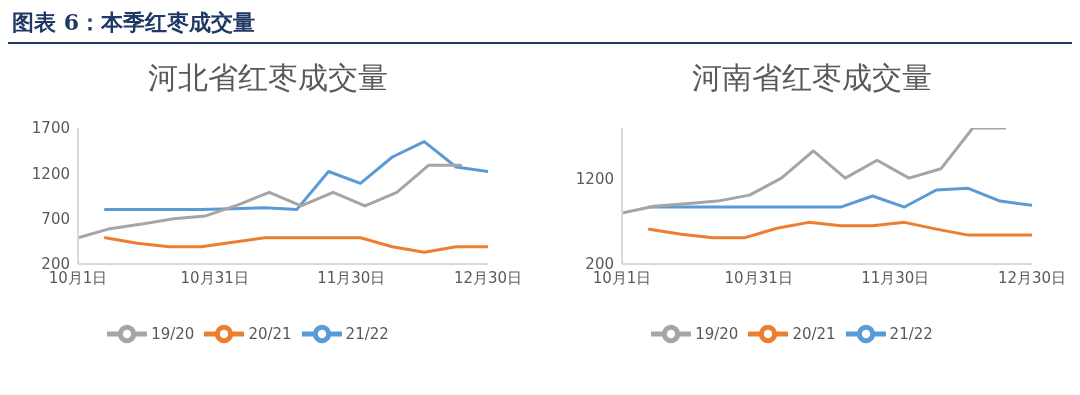 The width and height of the screenshot is (1080, 395). I want to click on text: 图表 6：本季红枣成交量, so click(540, 26).